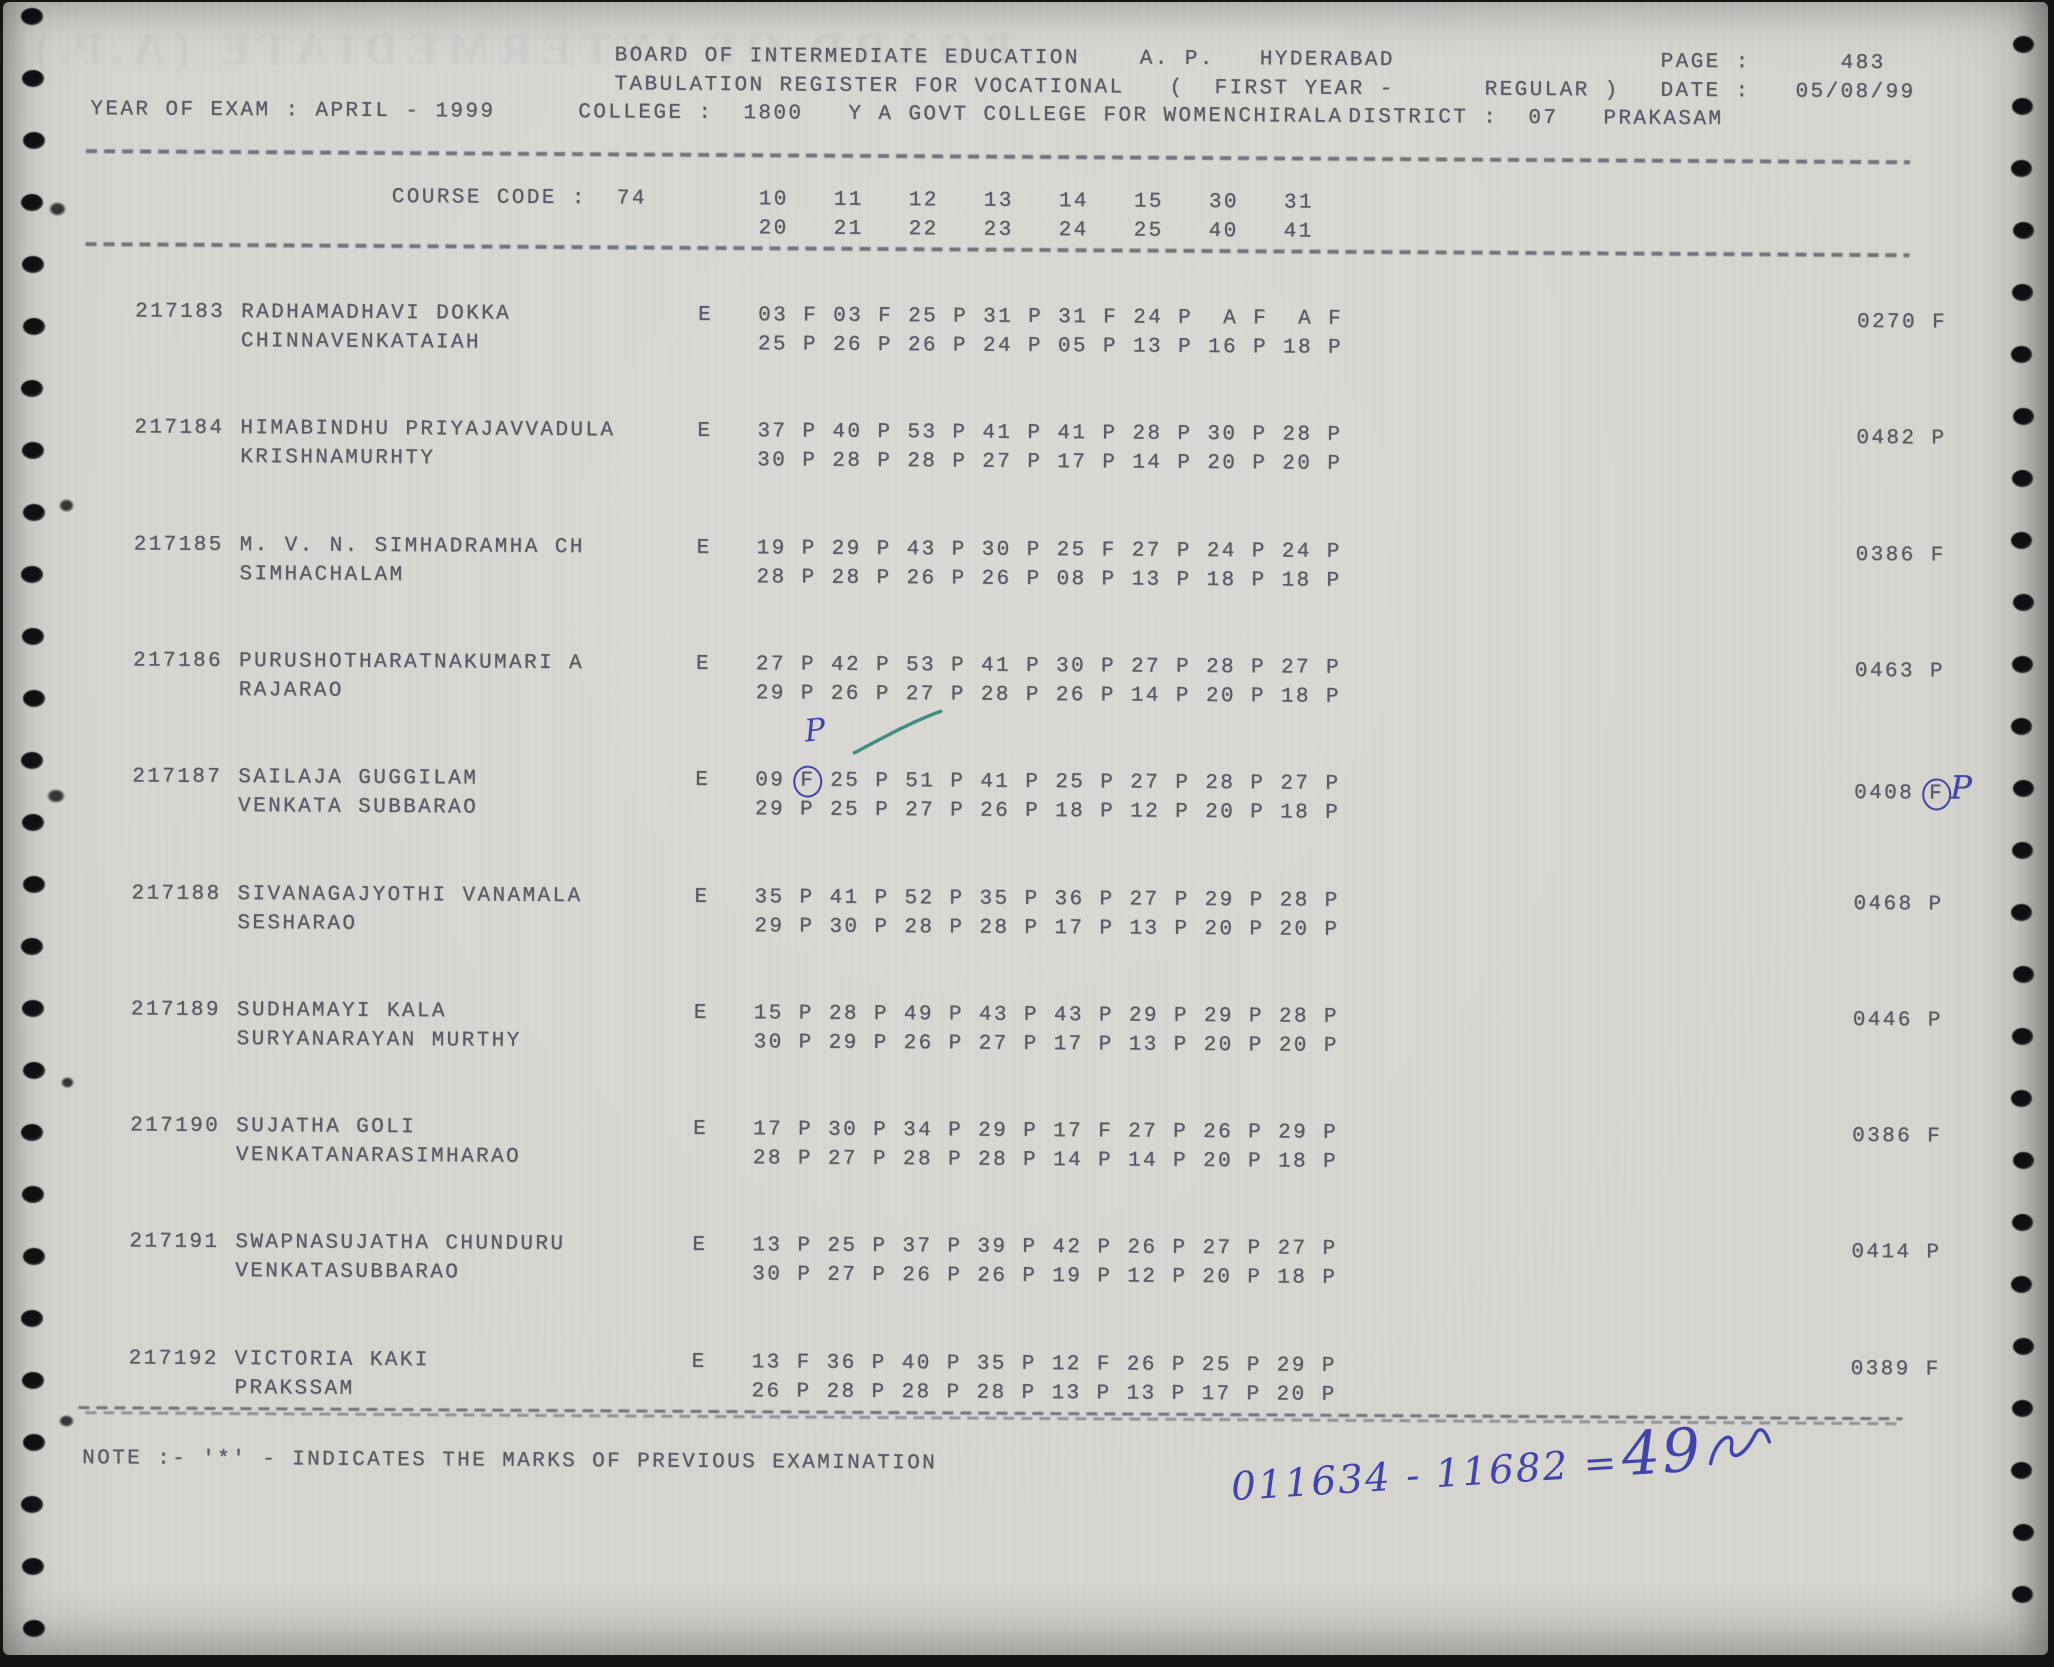 Image resolution: width=2054 pixels, height=1667 pixels. What do you see at coordinates (1901, 438) in the screenshot?
I see `total-marks: 0482 P` at bounding box center [1901, 438].